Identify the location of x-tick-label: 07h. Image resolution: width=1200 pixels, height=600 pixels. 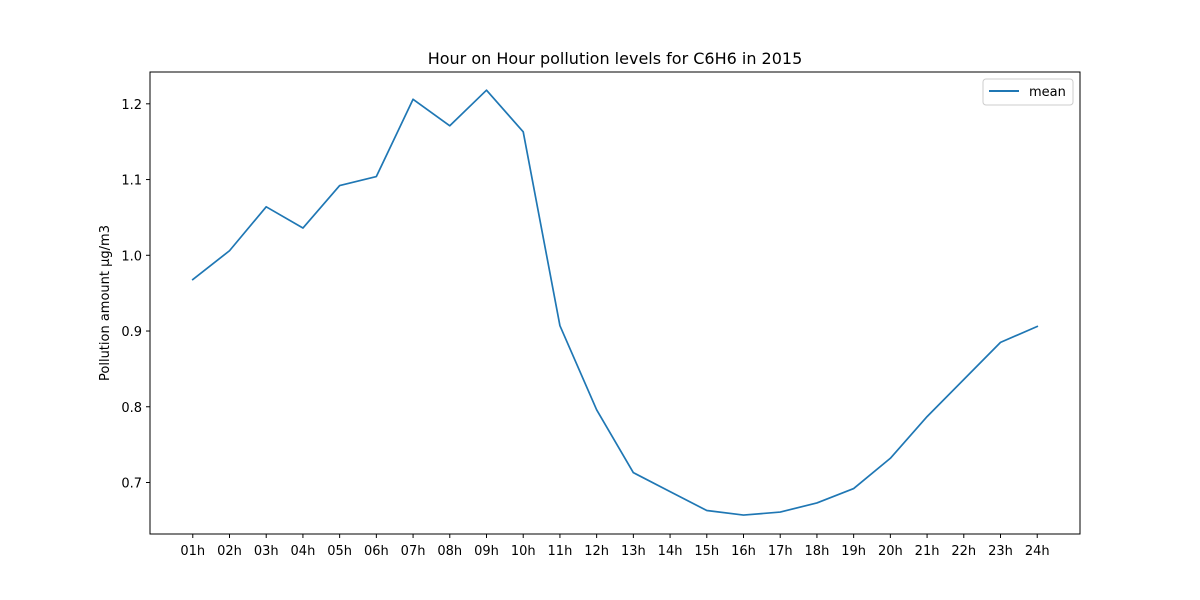
(413, 551).